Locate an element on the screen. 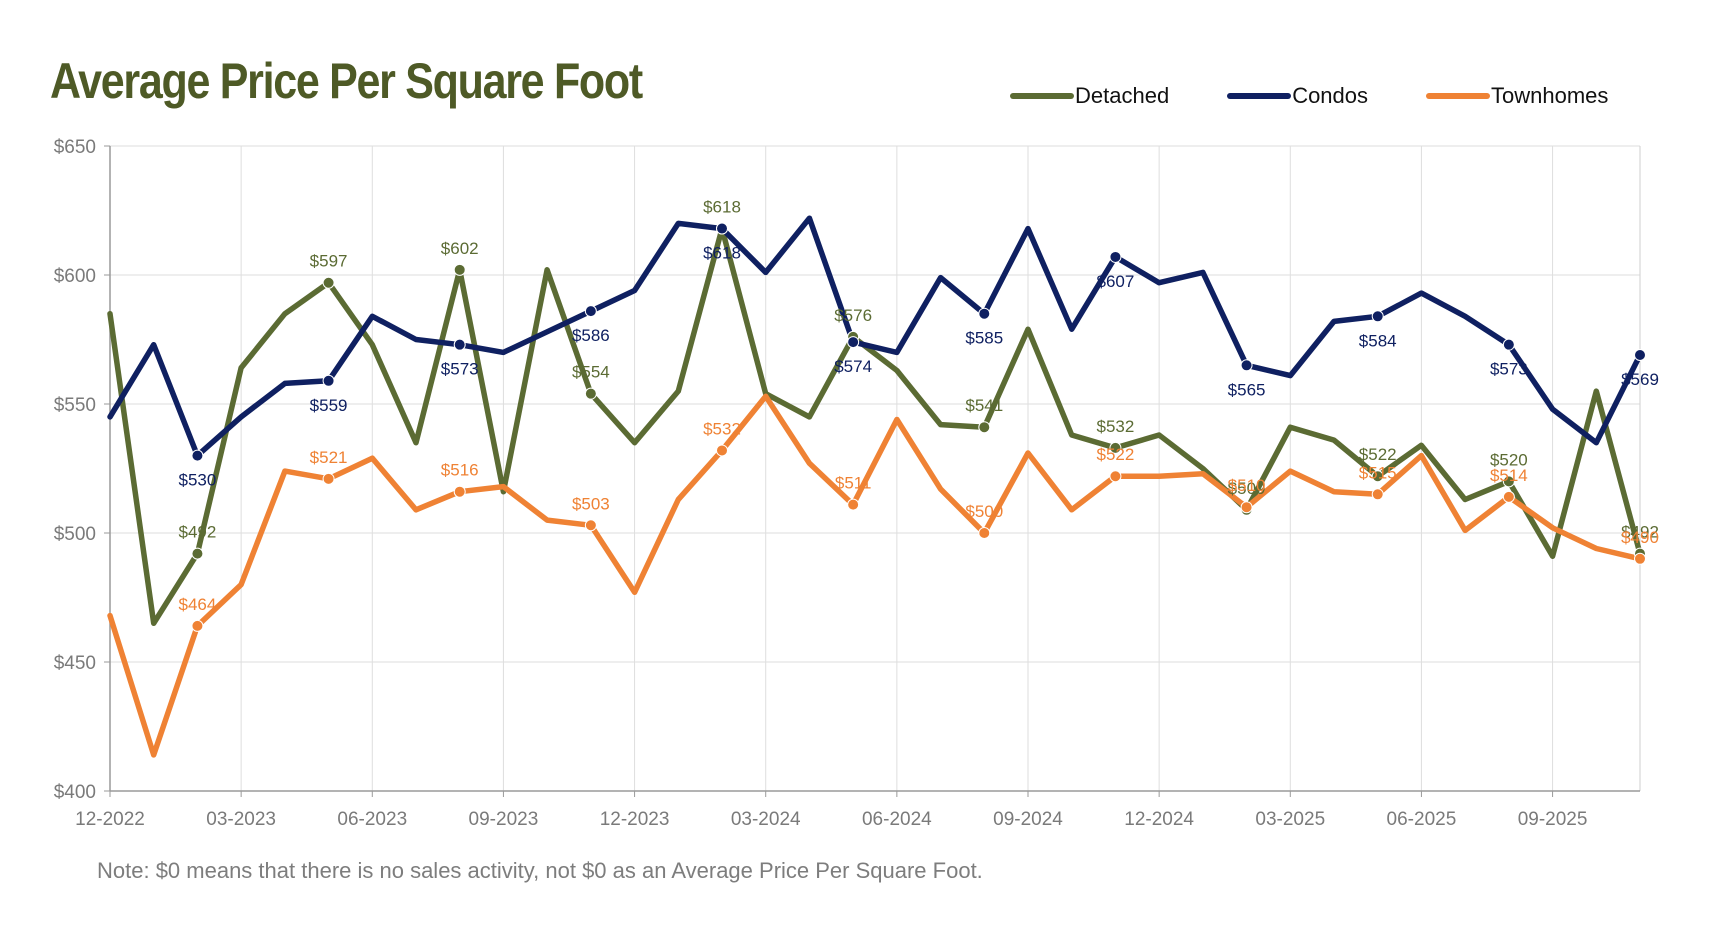 This screenshot has height=926, width=1728. y-tick-label: $600 is located at coordinates (75, 276).